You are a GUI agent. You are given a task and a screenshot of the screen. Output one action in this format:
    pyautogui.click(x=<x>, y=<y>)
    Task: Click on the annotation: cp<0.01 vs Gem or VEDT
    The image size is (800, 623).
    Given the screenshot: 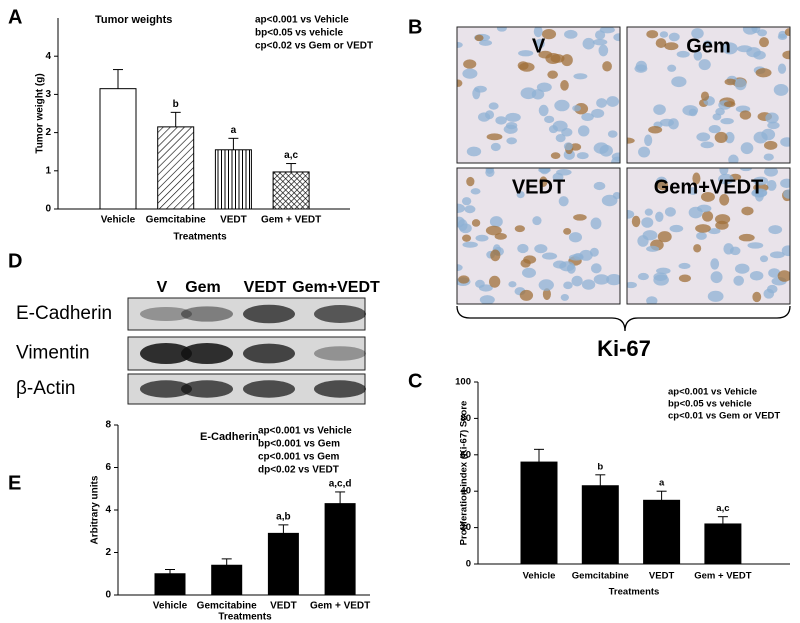 What is the action you would take?
    pyautogui.click(x=724, y=416)
    